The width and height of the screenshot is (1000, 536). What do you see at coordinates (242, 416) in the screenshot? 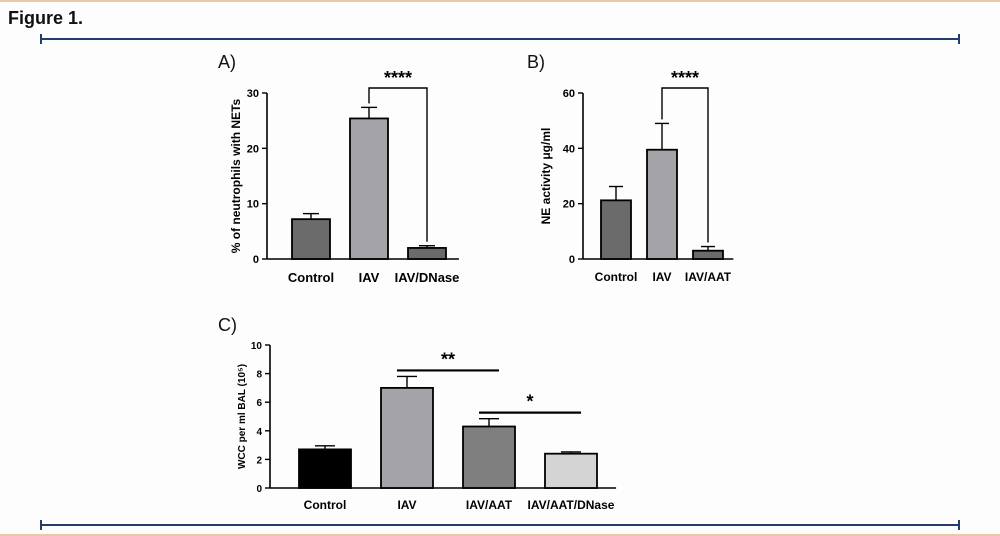
I see `panel-c-y-axis-title: WCC per ml BAL (10⁵)` at bounding box center [242, 416].